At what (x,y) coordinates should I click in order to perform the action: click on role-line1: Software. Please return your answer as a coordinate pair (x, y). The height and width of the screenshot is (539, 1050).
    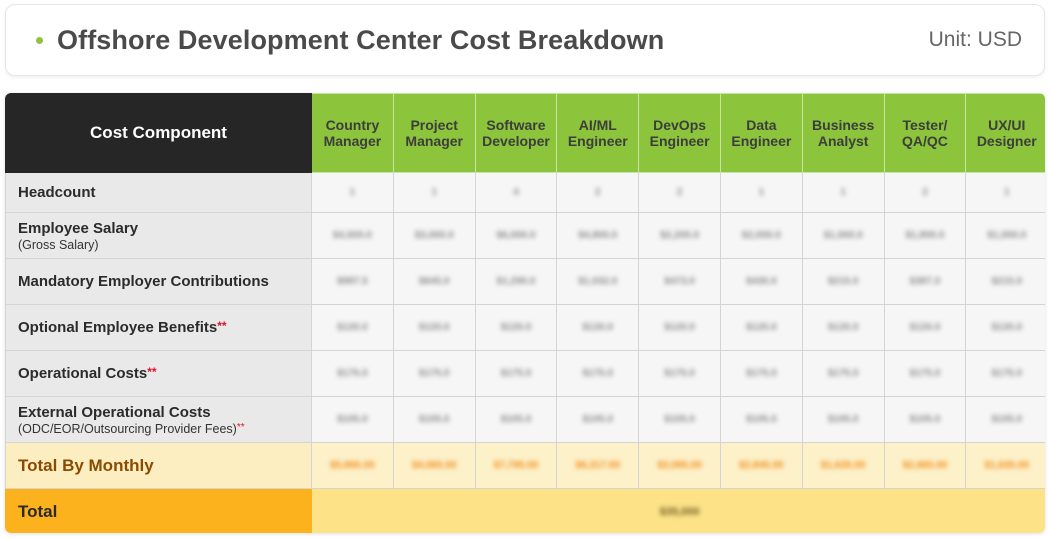
    Looking at the image, I should click on (516, 125).